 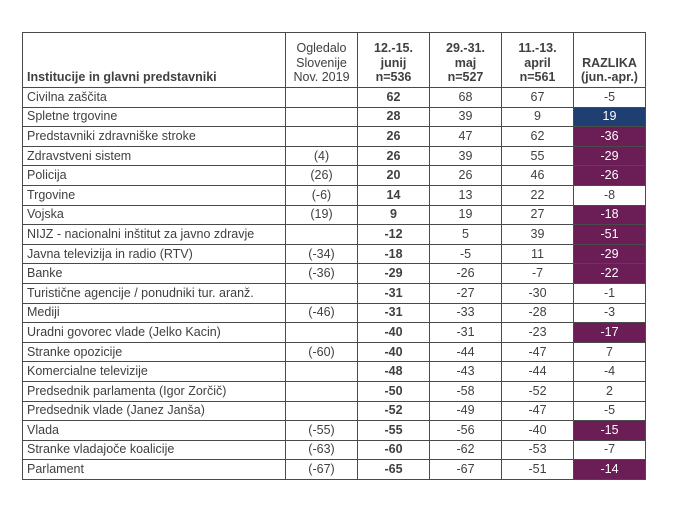 What do you see at coordinates (154, 60) in the screenshot?
I see `header-institution: Institucije in glavni predstavniki` at bounding box center [154, 60].